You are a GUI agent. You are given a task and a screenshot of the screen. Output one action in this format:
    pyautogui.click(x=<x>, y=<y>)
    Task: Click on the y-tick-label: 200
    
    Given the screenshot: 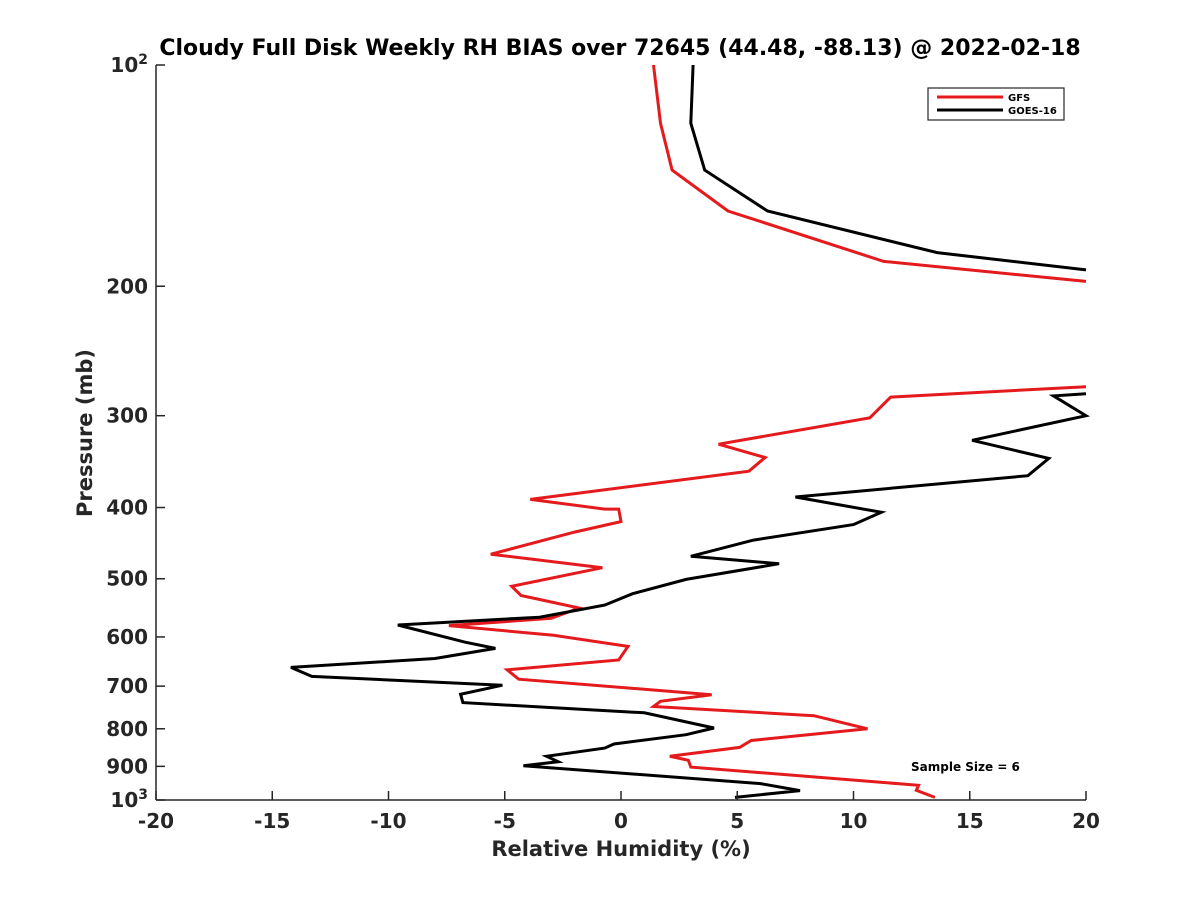 What is the action you would take?
    pyautogui.click(x=127, y=286)
    